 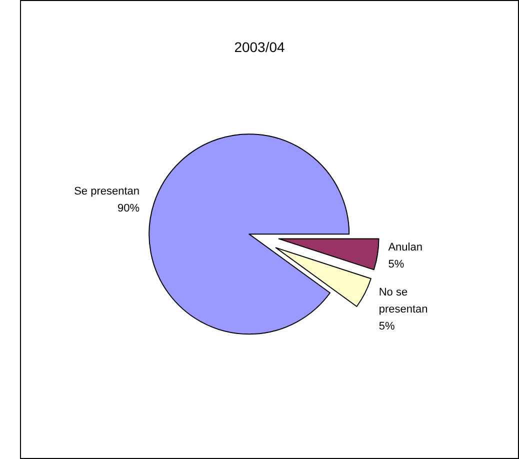 I want to click on chart-title: 2003/04, so click(x=260, y=47).